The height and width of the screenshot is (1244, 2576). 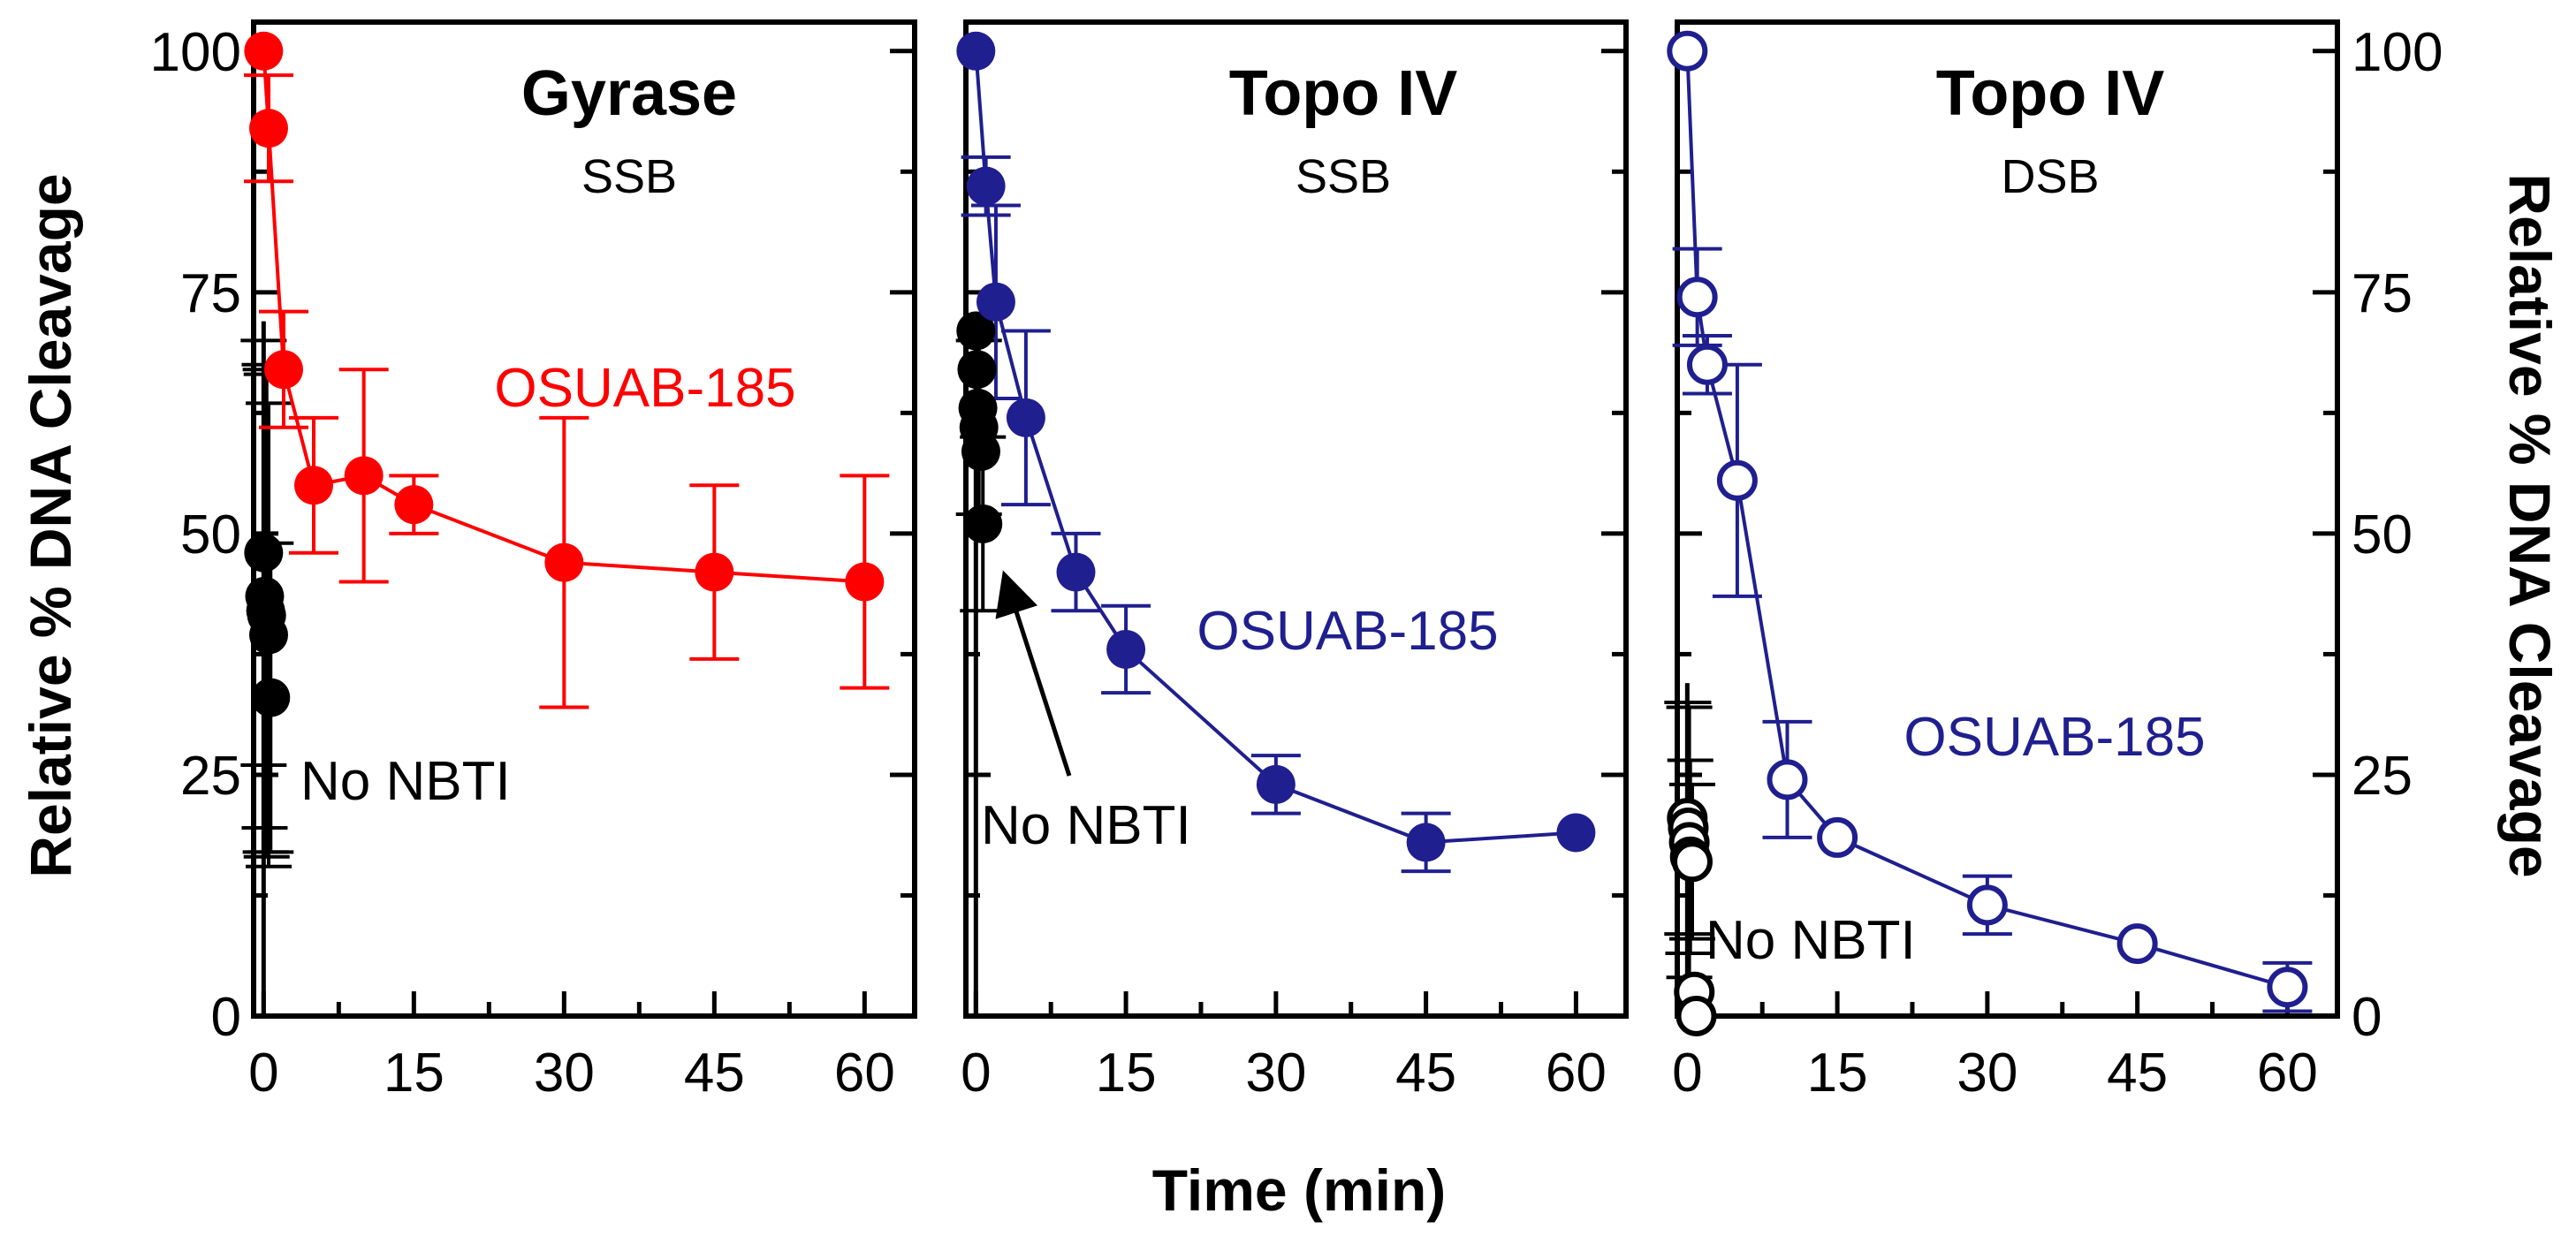 What do you see at coordinates (210, 293) in the screenshot?
I see `y-tick-label-left: 75` at bounding box center [210, 293].